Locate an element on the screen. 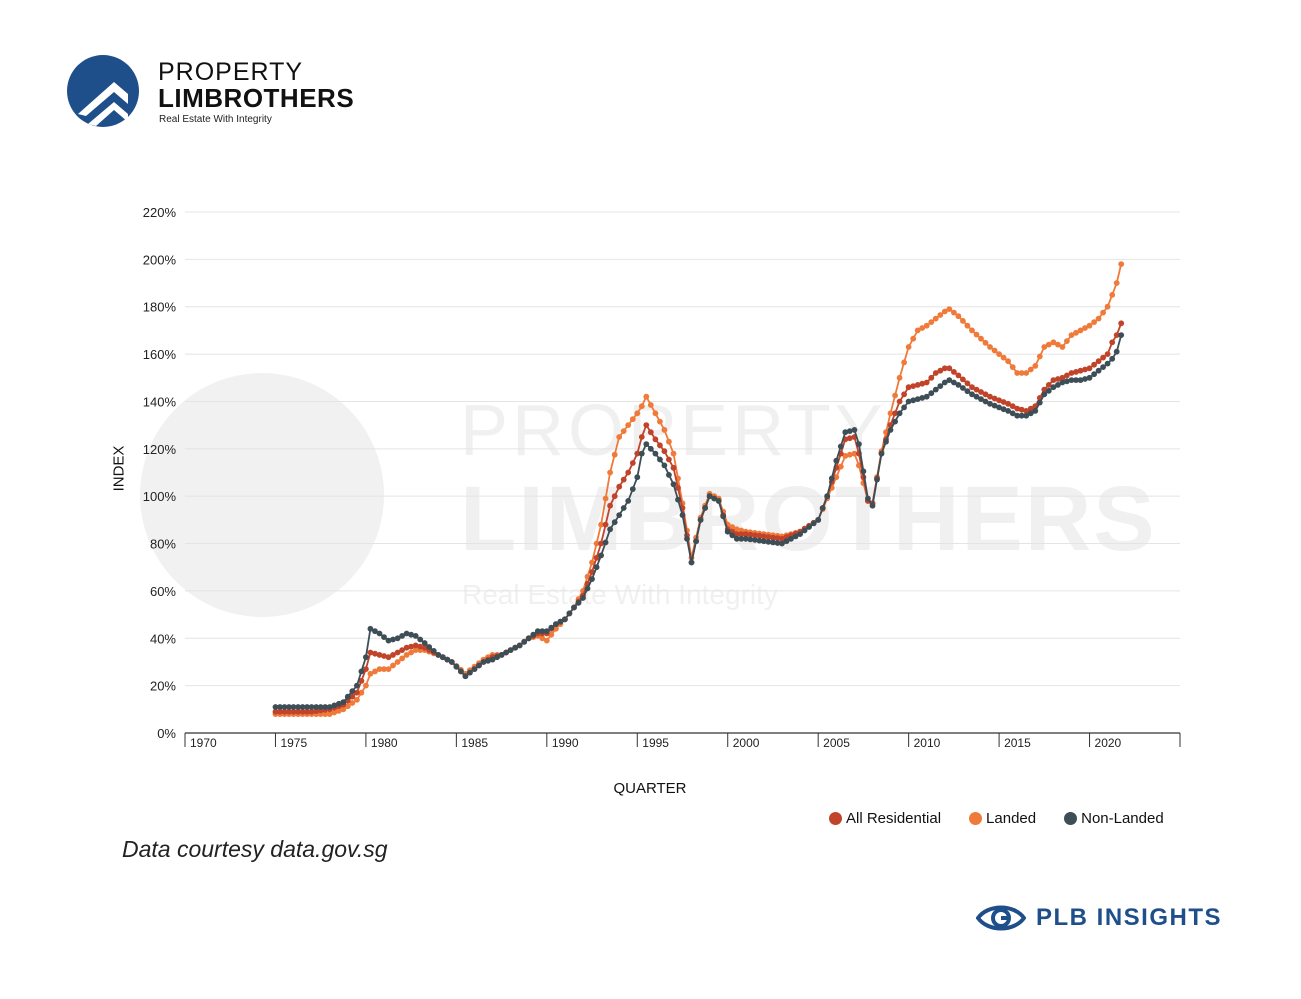 This screenshot has width=1301, height=999. x-tick-label: 2005 is located at coordinates (836, 743).